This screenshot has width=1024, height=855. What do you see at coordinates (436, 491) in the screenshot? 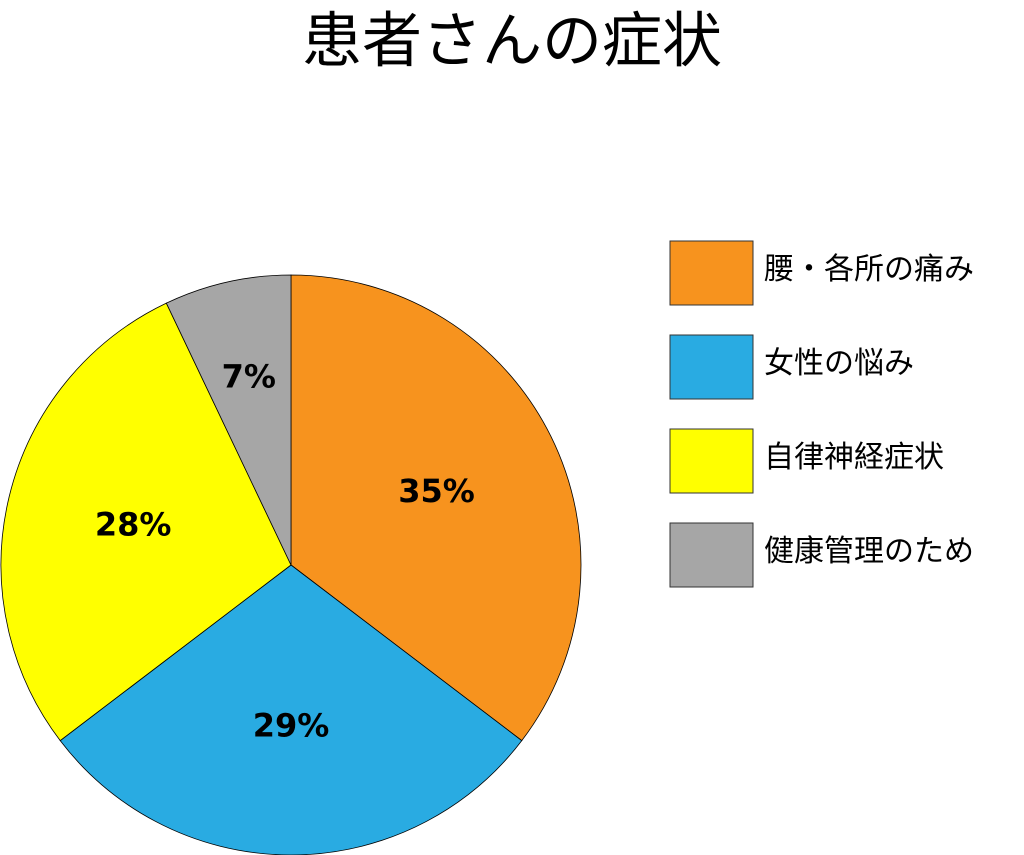
I see `slice-label: 35%` at bounding box center [436, 491].